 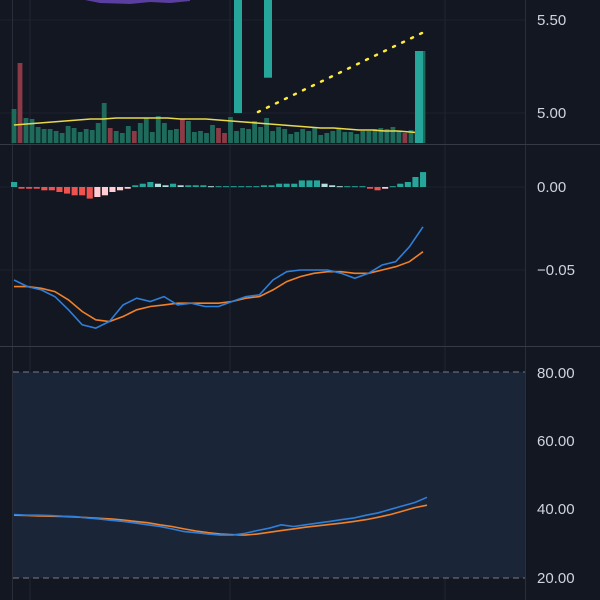 What do you see at coordinates (556, 509) in the screenshot?
I see `y-tick-label: 40.00` at bounding box center [556, 509].